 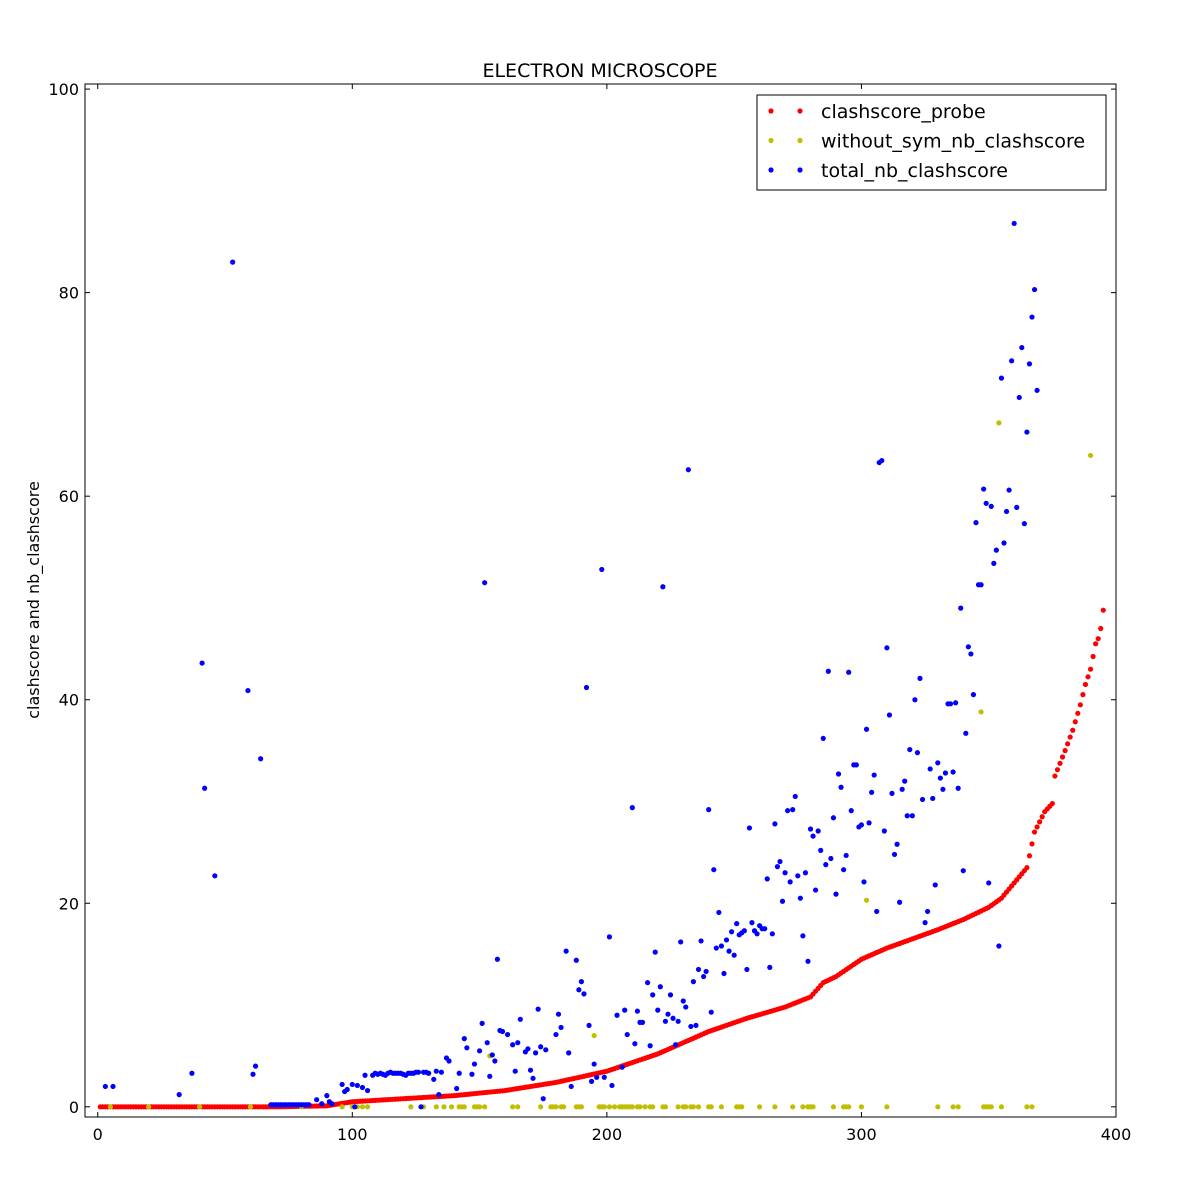 I want to click on chart-title: ELECTRON MICROSCOPE, so click(x=599, y=71).